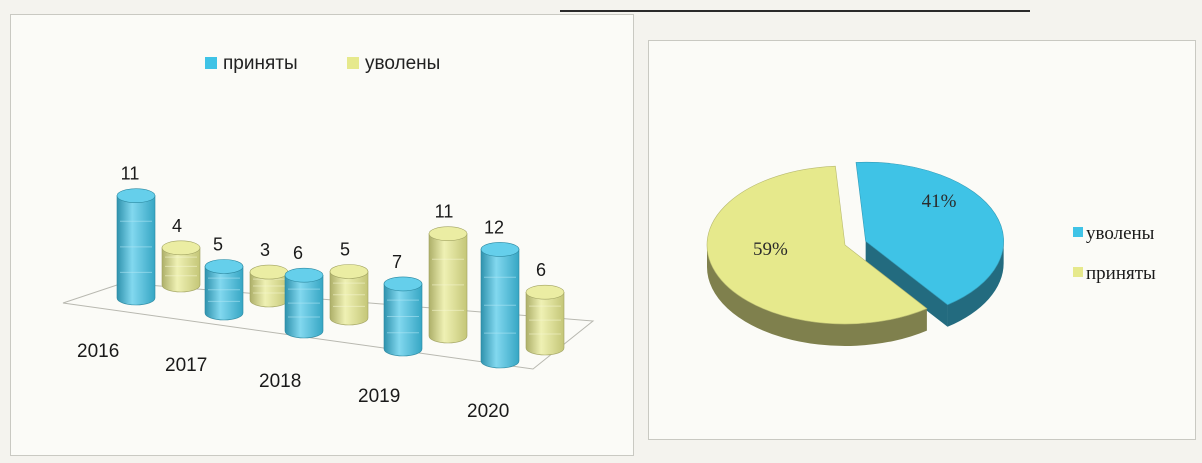  Describe the element at coordinates (98, 351) in the screenshot. I see `category-label: 2016` at that location.